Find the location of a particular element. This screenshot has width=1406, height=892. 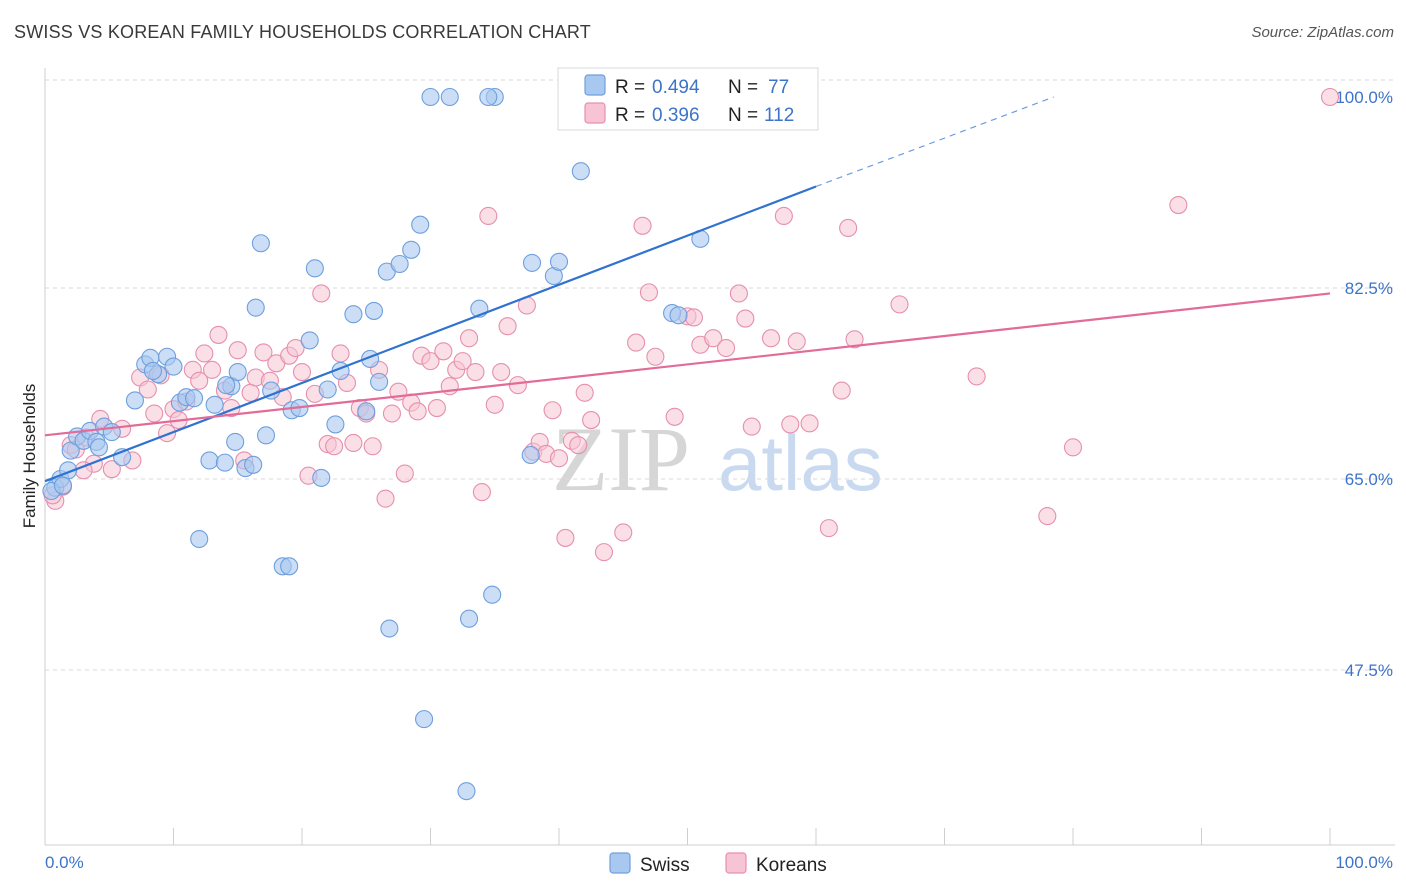

swiss-r-label: R = is located at coordinates (630, 87).